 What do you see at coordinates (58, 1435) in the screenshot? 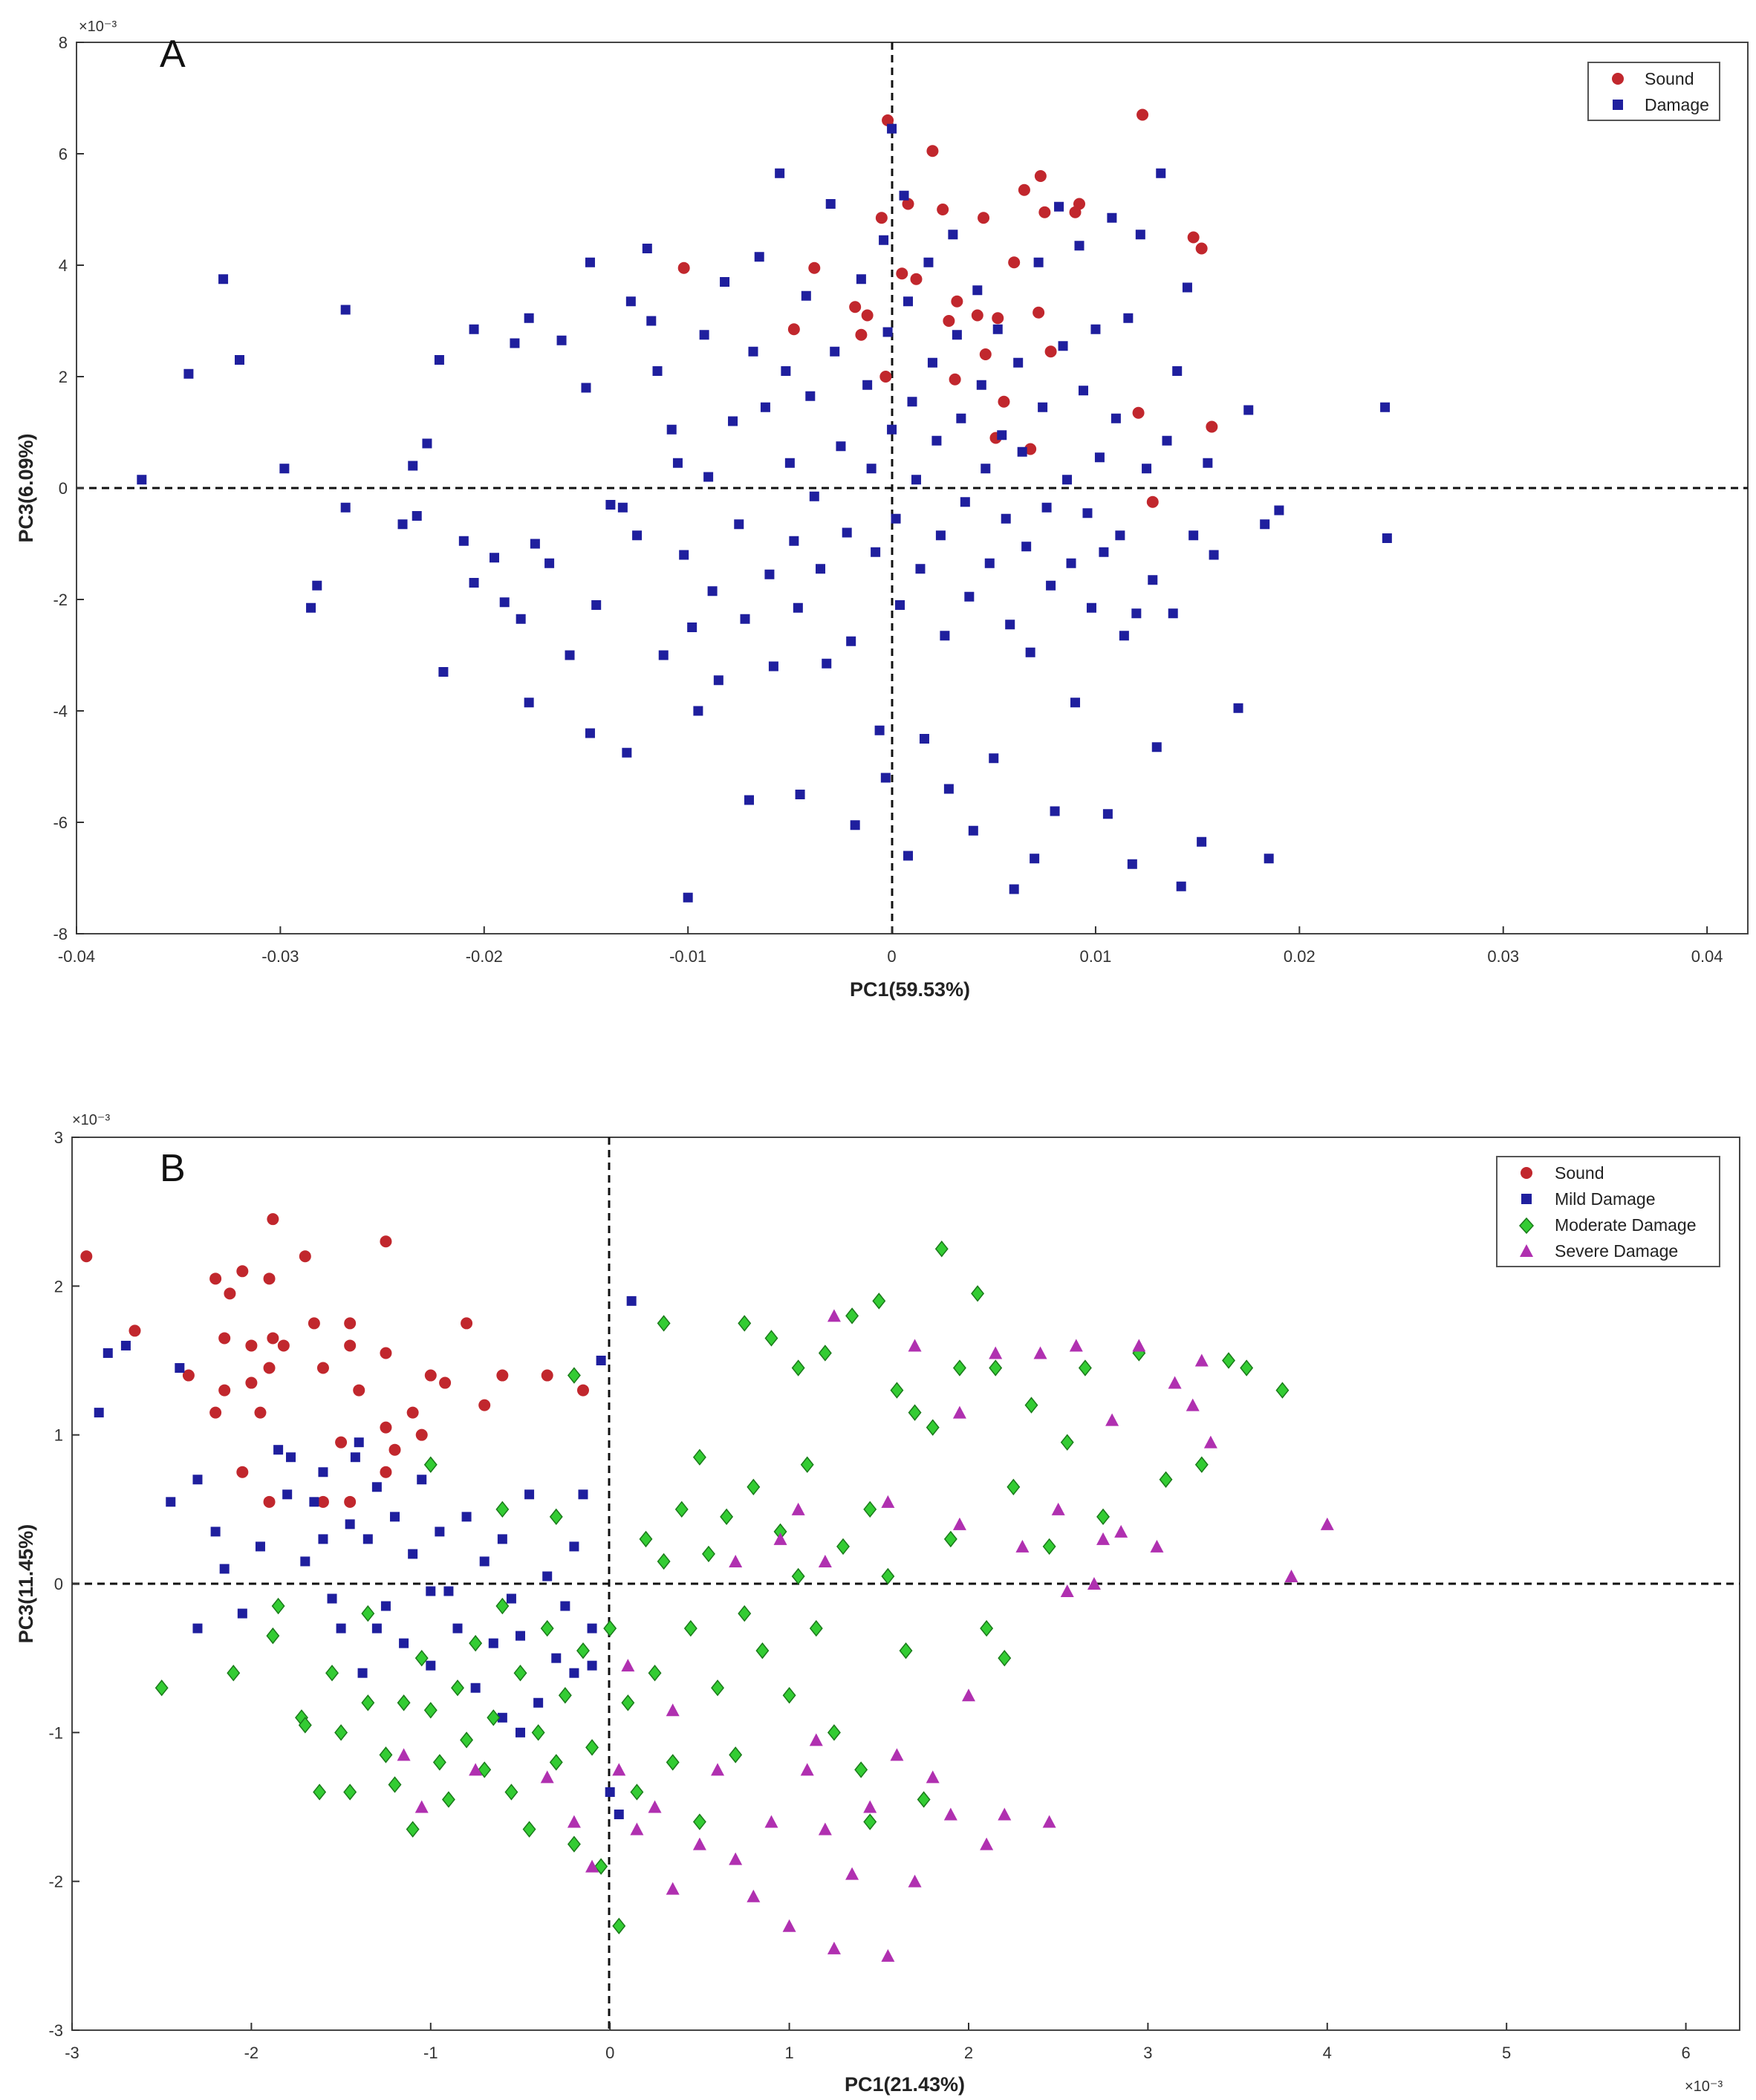
I see `panel-b-ytick-label: 1` at bounding box center [58, 1435].